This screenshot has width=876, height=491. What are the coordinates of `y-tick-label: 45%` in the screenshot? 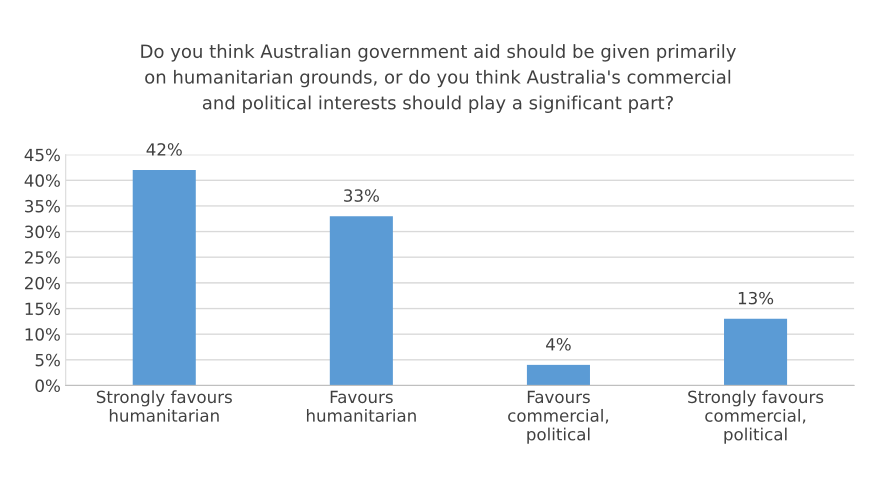 It's located at (42, 155).